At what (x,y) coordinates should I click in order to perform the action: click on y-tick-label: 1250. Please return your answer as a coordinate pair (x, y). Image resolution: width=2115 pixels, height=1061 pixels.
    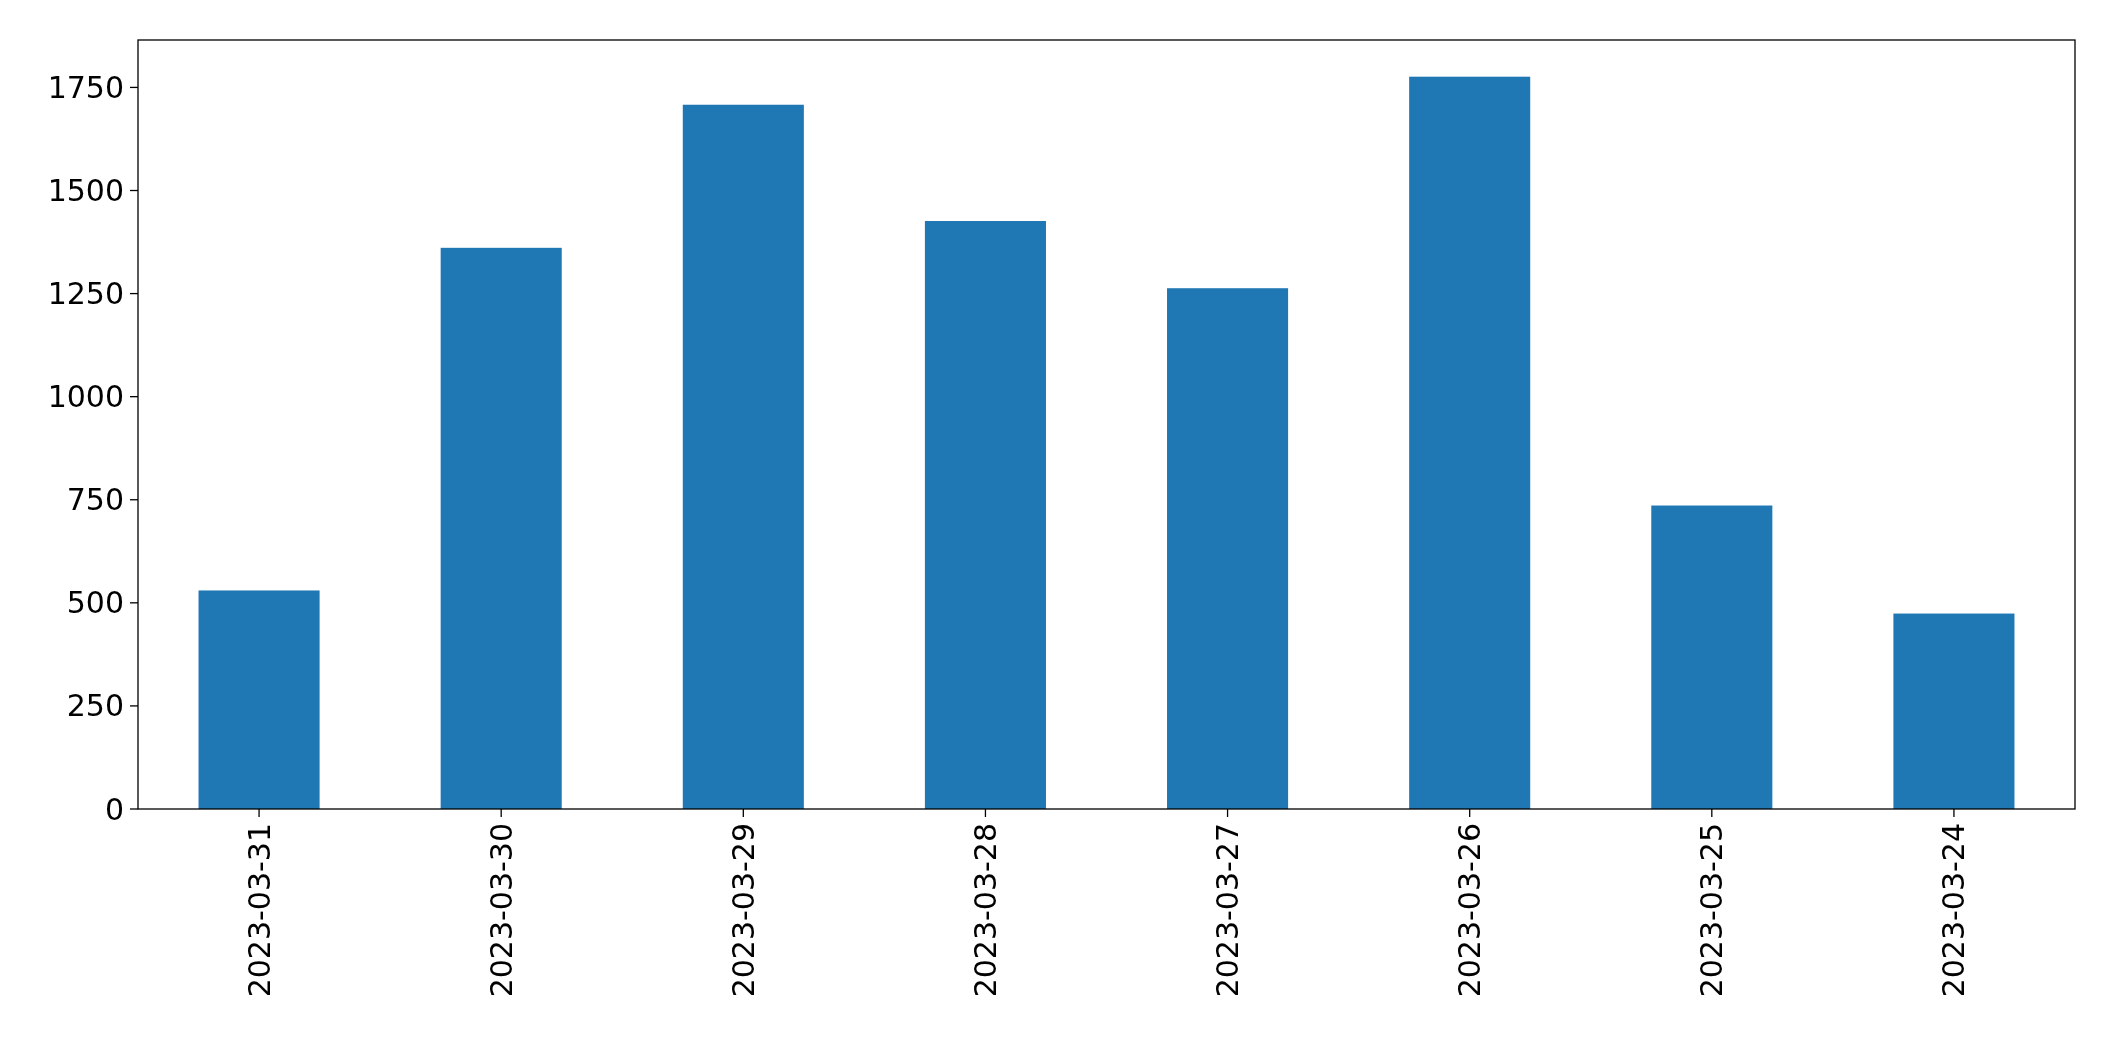
    Looking at the image, I should click on (85, 294).